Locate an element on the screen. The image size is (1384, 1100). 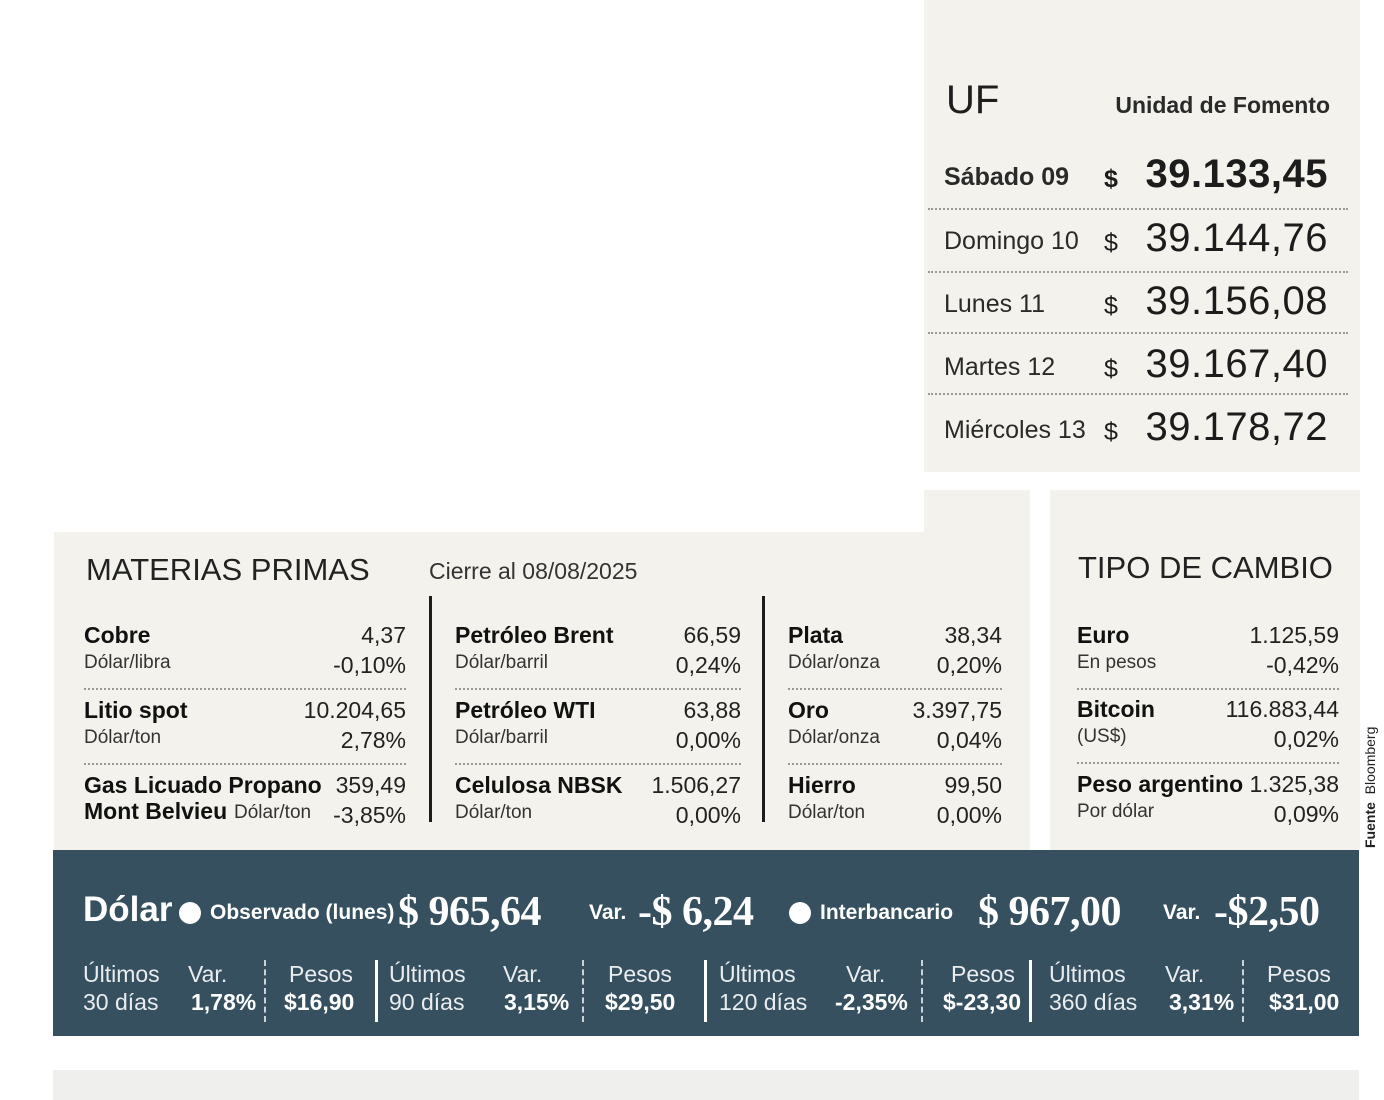
commodity-item-wti: Petróleo WTI Dólar/barril 63,88 0,00% is located at coordinates (598, 734).